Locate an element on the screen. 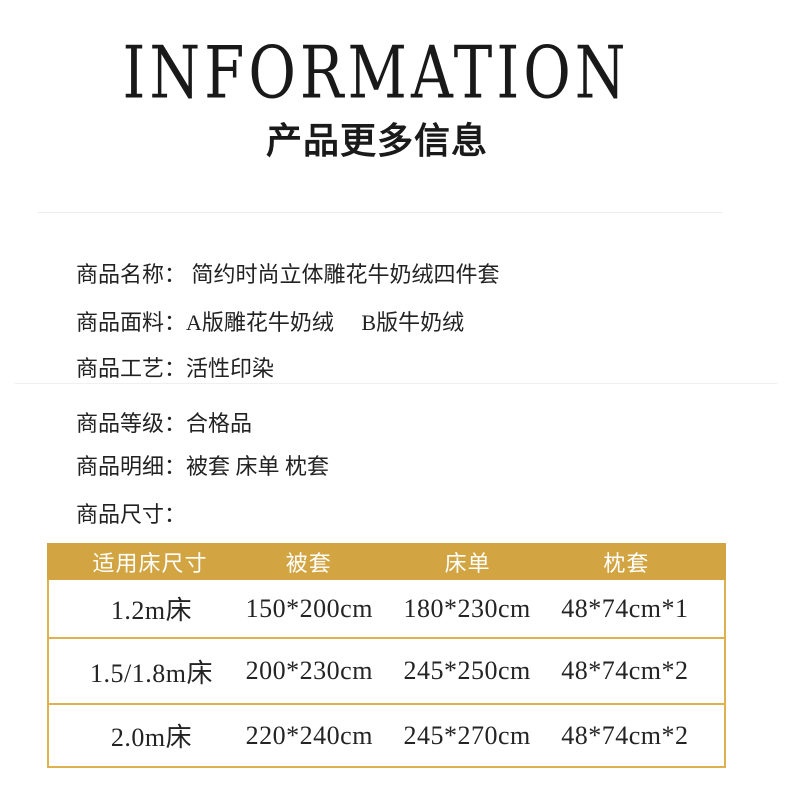  attribute-label: 商品明细： is located at coordinates (131, 466).